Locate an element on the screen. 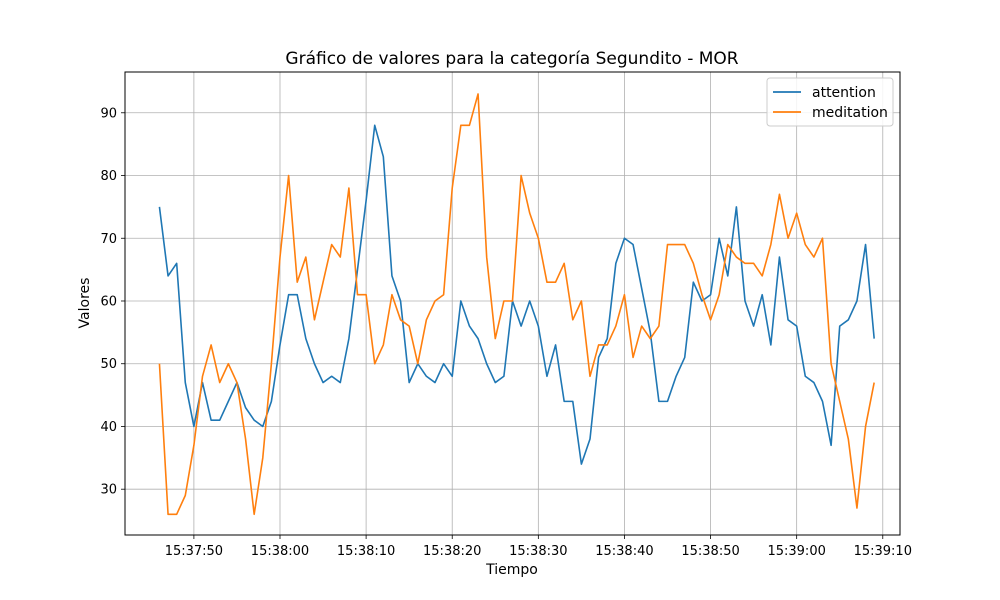 The image size is (1000, 600). legend-label-attention: attention is located at coordinates (844, 93).